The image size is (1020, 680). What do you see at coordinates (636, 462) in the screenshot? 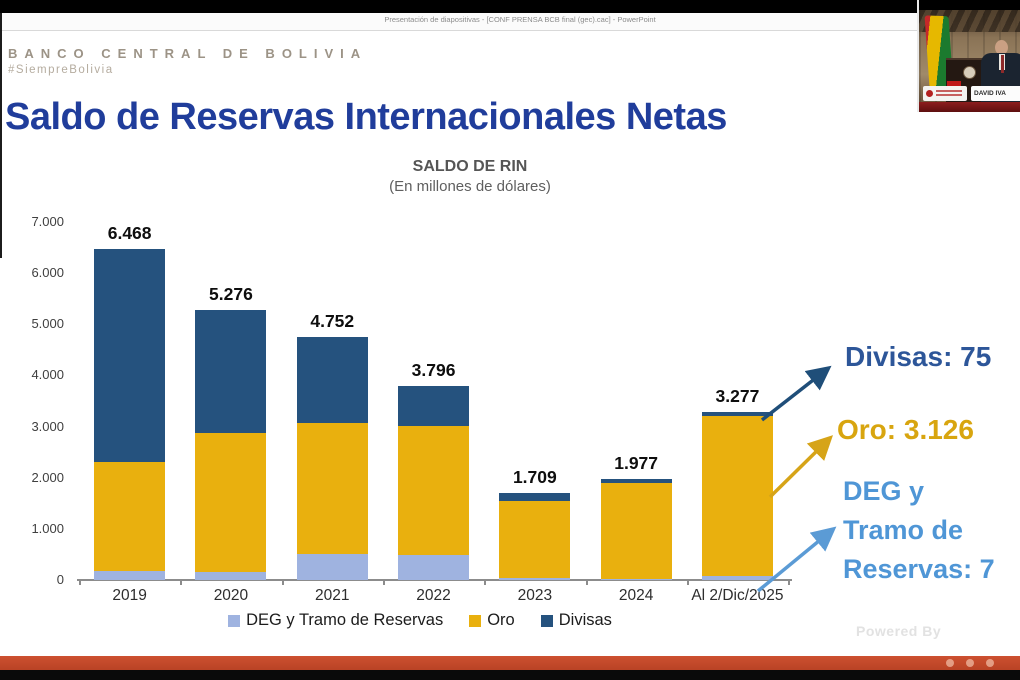
I see `bar-value-label: 1.977` at bounding box center [636, 462].